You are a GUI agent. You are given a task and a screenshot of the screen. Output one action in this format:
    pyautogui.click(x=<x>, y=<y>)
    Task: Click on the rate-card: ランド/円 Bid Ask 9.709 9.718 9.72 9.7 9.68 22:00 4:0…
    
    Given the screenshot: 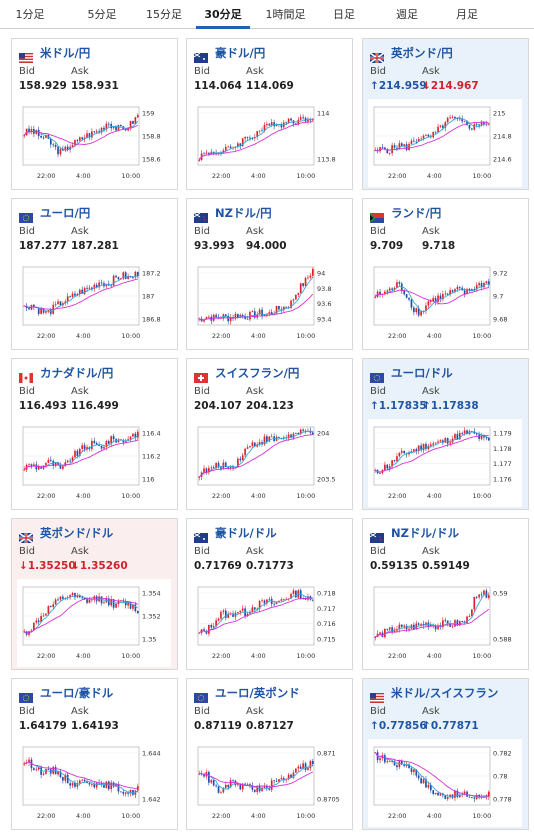 What is the action you would take?
    pyautogui.click(x=445, y=274)
    